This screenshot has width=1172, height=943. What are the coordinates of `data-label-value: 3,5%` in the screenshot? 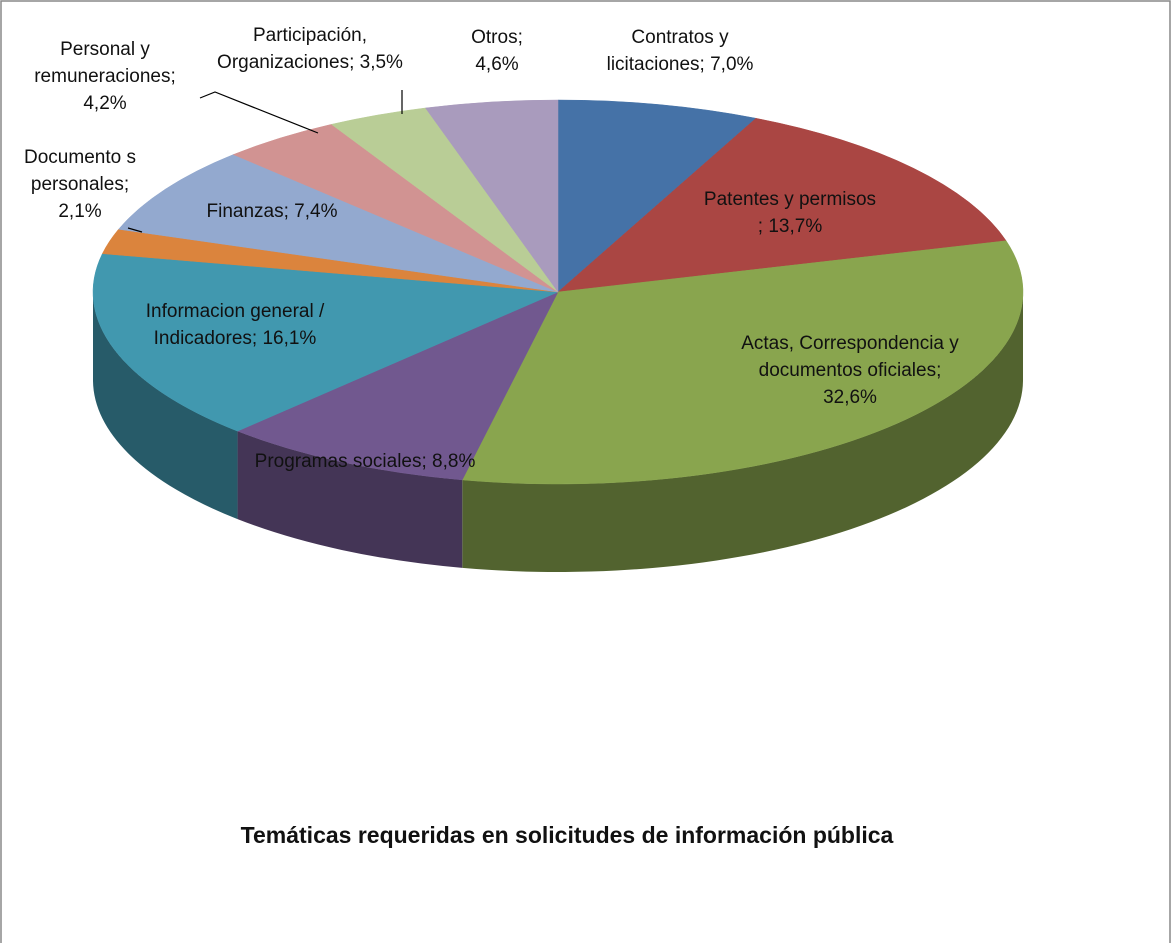 It's located at (381, 62).